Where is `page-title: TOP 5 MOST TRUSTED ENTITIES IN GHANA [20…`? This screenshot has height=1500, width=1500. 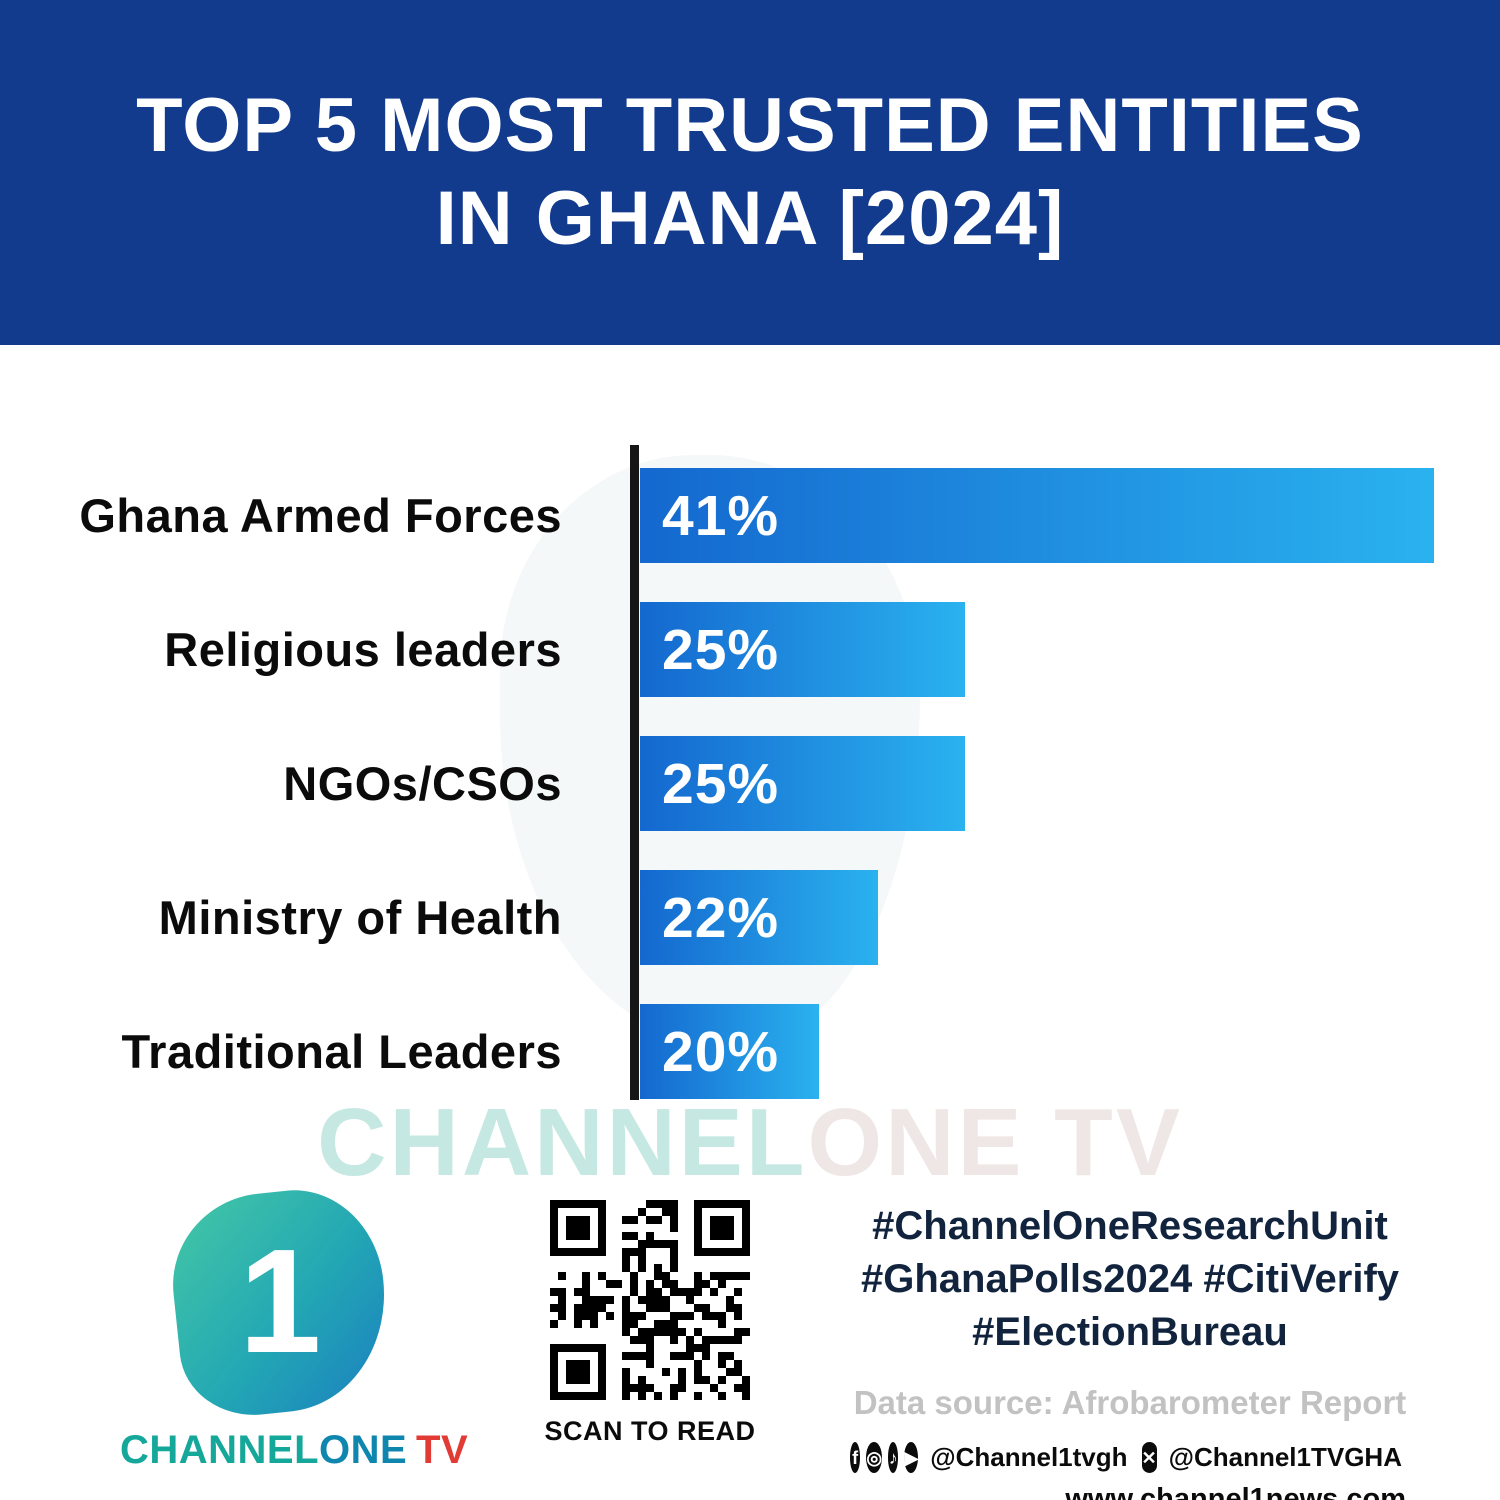 page-title: TOP 5 MOST TRUSTED ENTITIES IN GHANA [20… is located at coordinates (750, 172).